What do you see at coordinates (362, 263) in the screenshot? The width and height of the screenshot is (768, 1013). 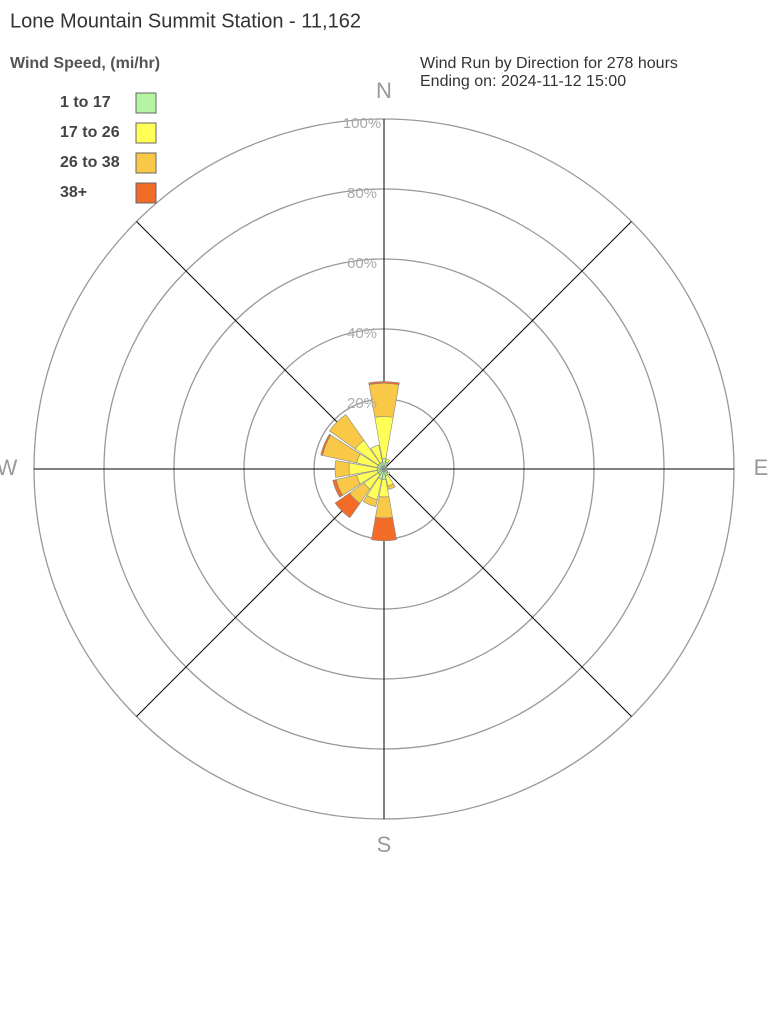 I see `ring-label: 60%` at bounding box center [362, 263].